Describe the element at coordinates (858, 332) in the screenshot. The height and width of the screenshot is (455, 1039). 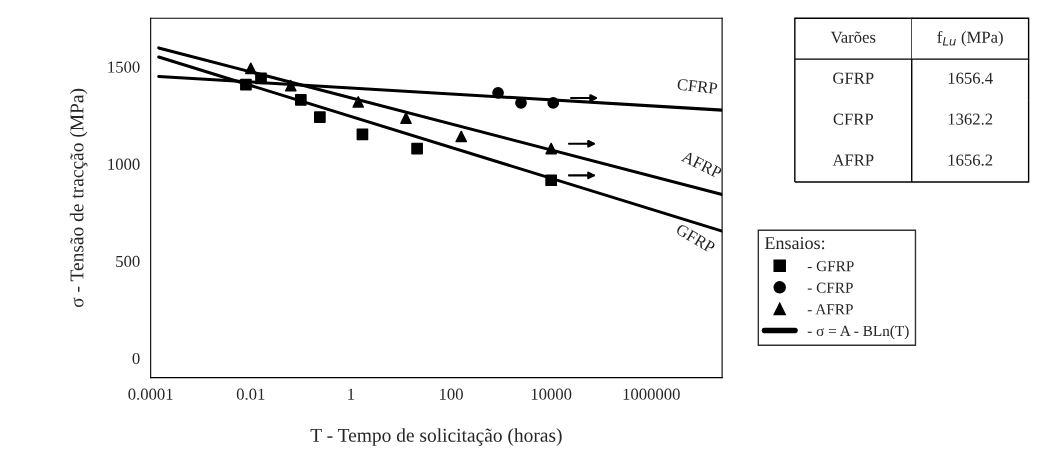
I see `text: - σ = A - BLn(T)` at that location.